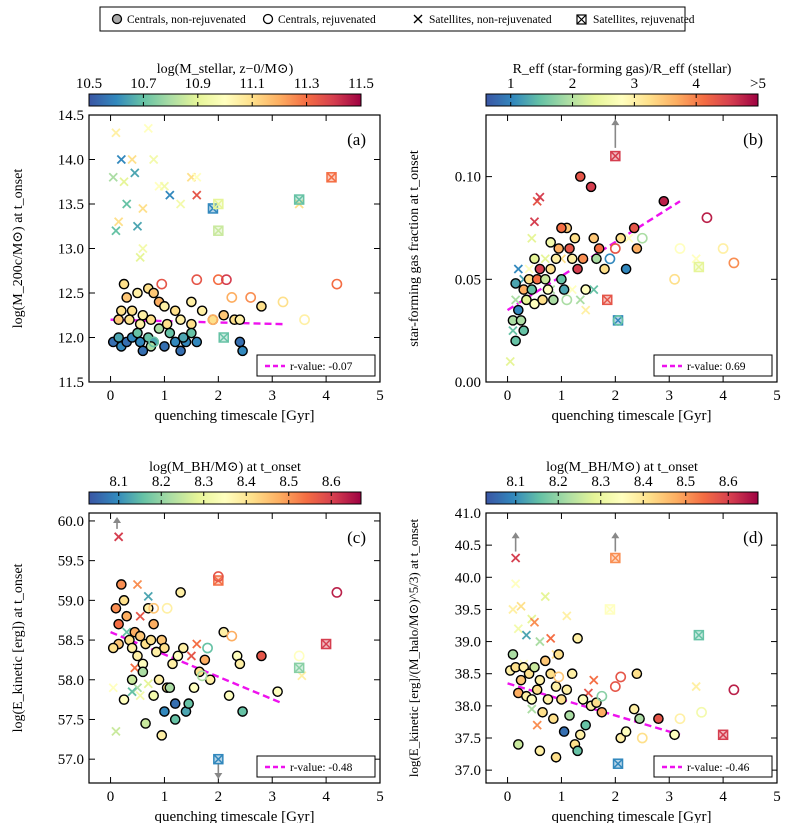 The height and width of the screenshot is (823, 789). What do you see at coordinates (669, 797) in the screenshot?
I see `x-tick-label: 3` at bounding box center [669, 797].